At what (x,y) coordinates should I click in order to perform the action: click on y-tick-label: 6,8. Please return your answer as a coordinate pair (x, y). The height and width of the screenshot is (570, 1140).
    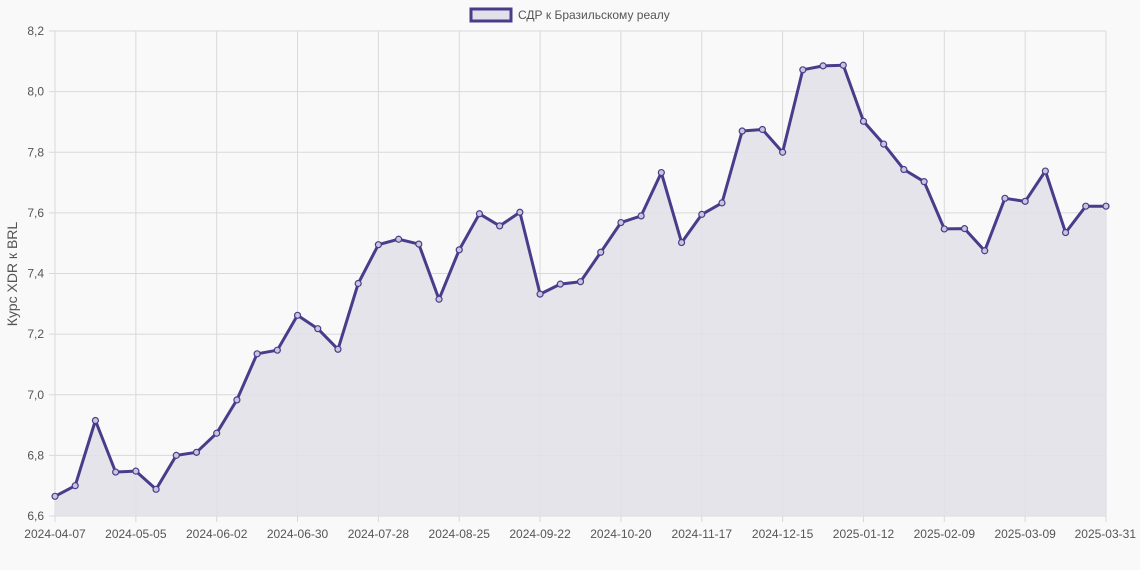
    Looking at the image, I should click on (35, 455).